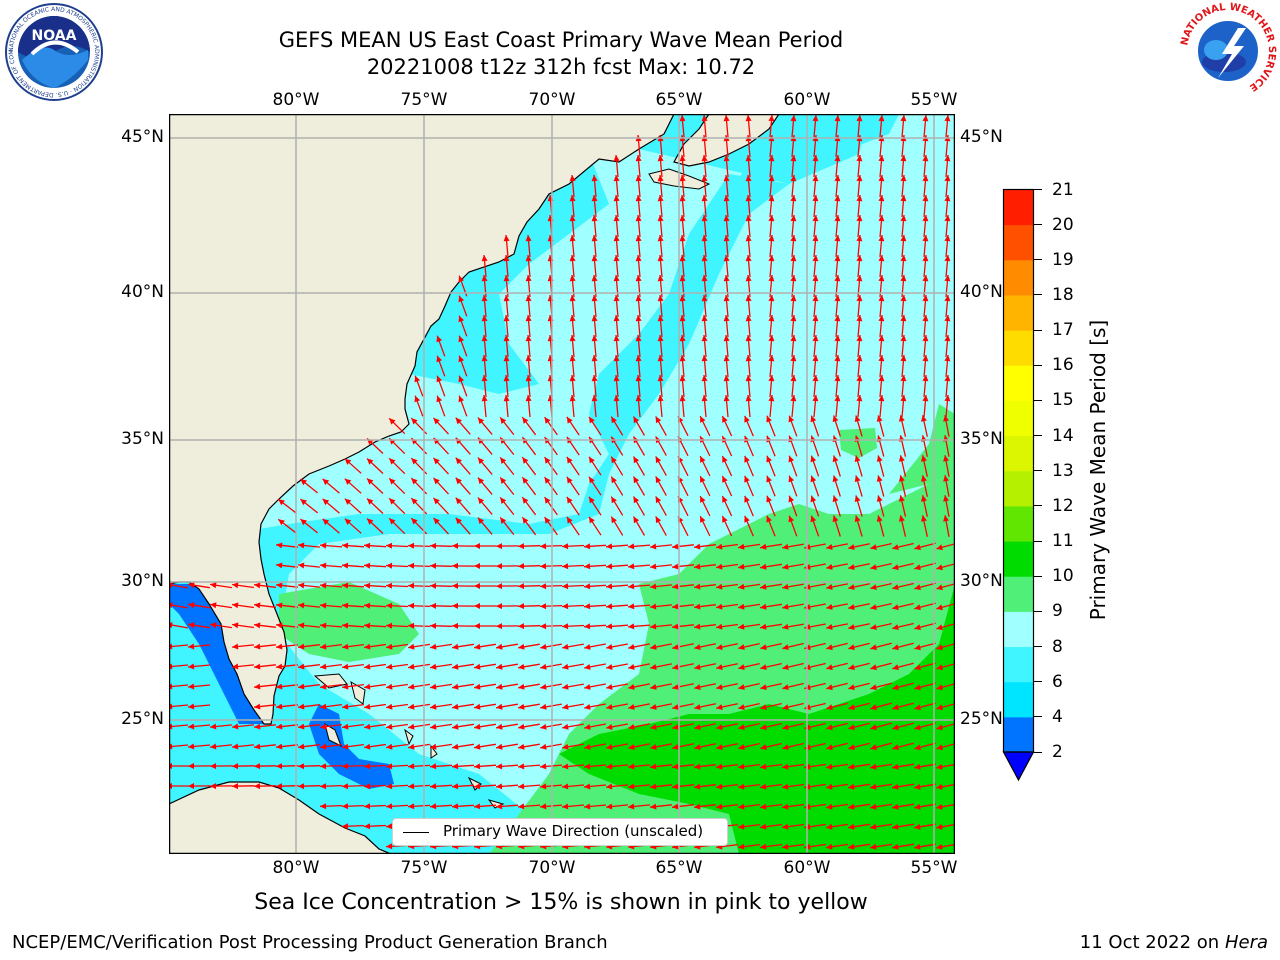 This screenshot has width=1280, height=960. What do you see at coordinates (1018, 485) in the screenshot?
I see `colorbar` at bounding box center [1018, 485].